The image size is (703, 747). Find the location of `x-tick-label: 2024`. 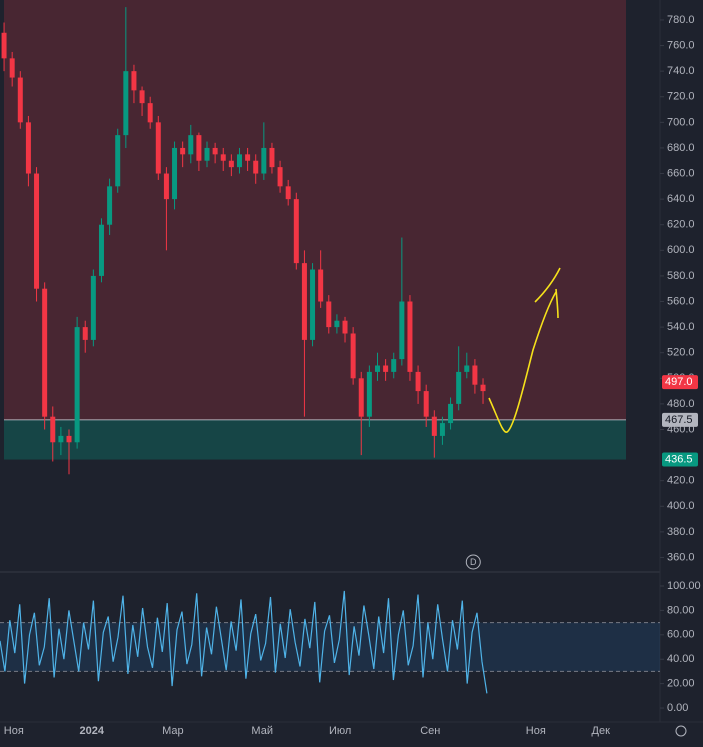

x-tick-label: 2024 is located at coordinates (91, 731).